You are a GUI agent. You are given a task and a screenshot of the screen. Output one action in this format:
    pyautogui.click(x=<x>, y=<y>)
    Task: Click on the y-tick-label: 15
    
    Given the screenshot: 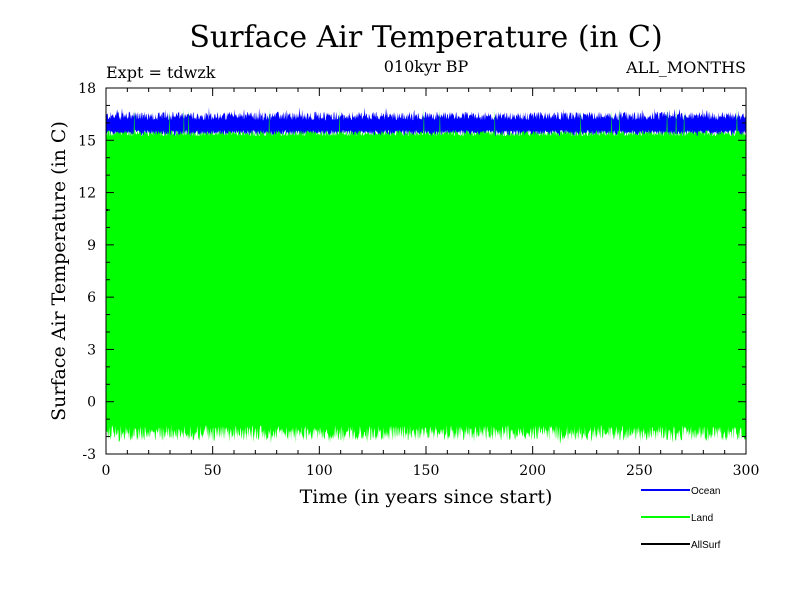 What is the action you would take?
    pyautogui.click(x=87, y=141)
    